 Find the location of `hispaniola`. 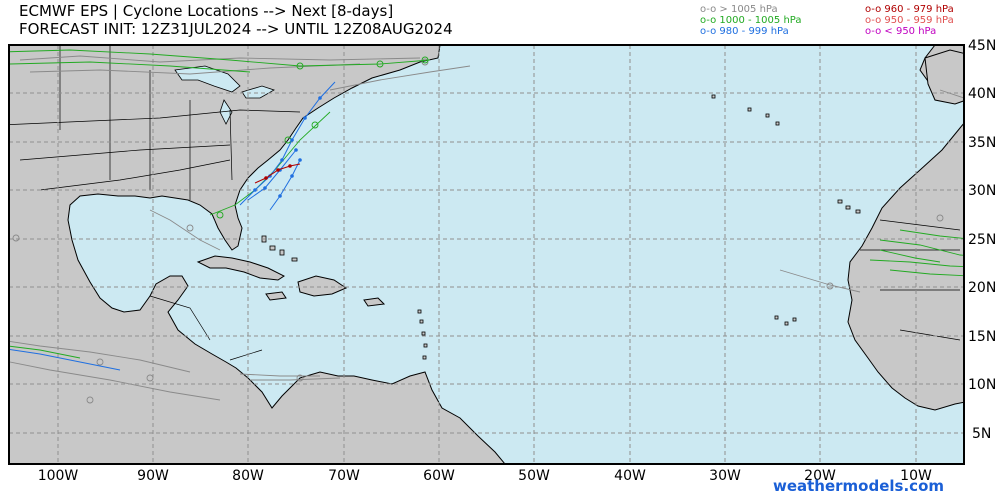

hispaniola is located at coordinates (322, 286).